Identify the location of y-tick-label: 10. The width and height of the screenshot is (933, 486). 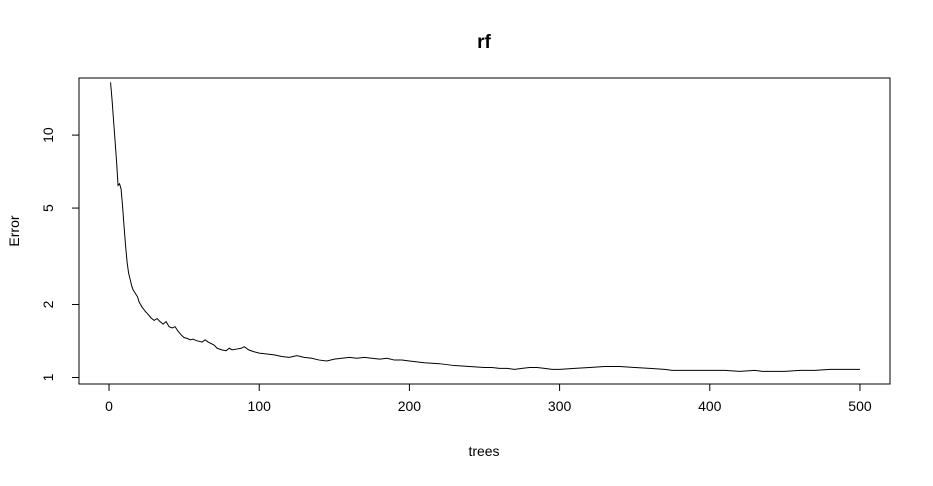
(48, 135).